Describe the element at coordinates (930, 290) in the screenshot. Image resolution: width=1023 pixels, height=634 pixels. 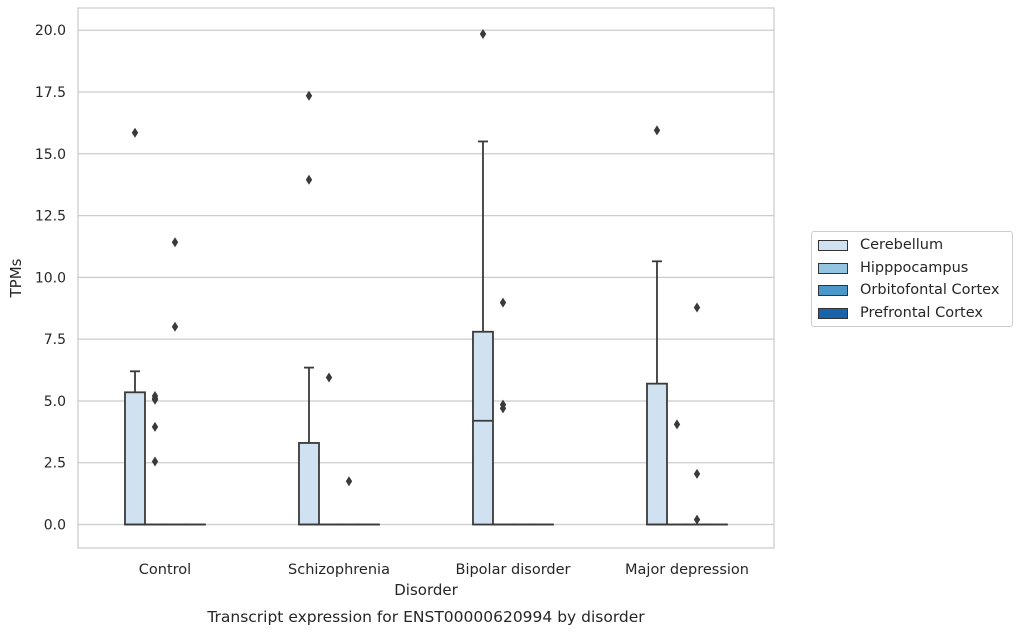
I see `legend-label-orbitofrontal-cortex: Orbitofontal Cortex` at that location.